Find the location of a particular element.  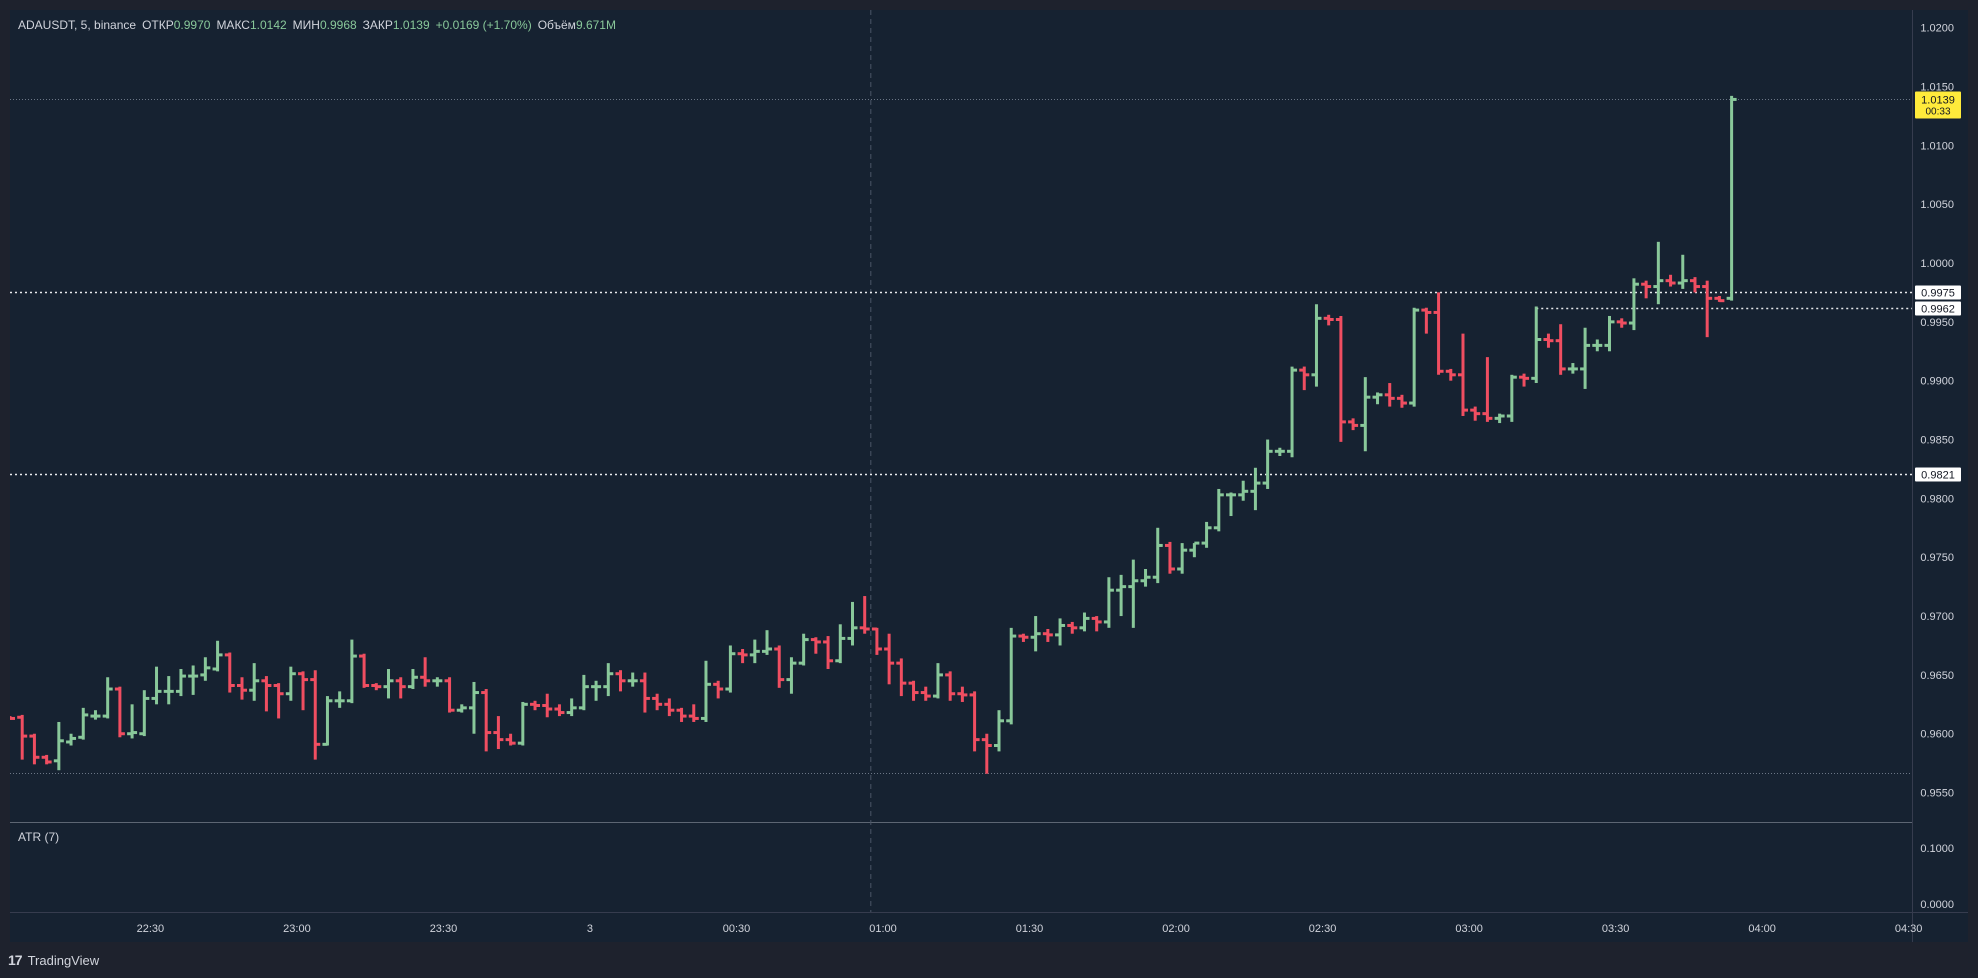

x-tick-label: 23:30 is located at coordinates (444, 929).